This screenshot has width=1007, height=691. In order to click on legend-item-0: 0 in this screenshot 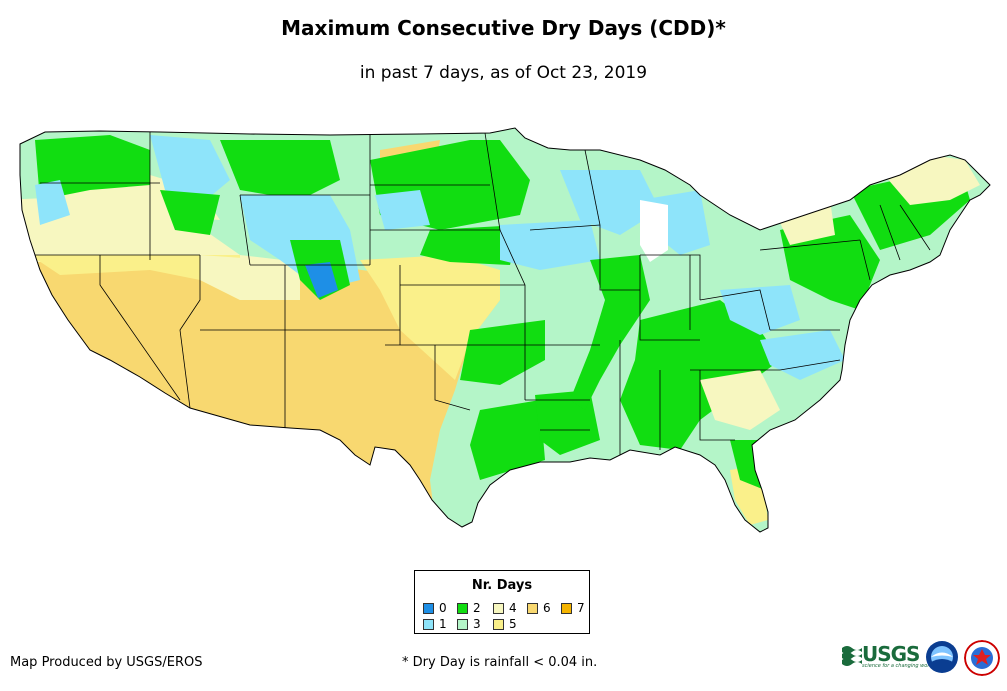, I will do `click(435, 608)`.